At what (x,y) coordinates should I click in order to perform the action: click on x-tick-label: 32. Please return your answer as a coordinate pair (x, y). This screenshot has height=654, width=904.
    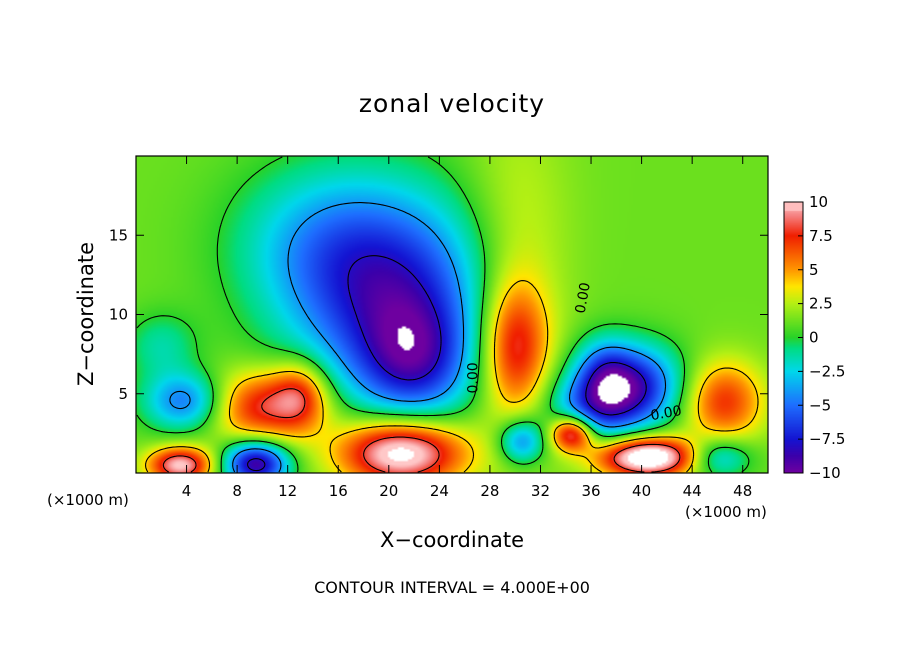
    Looking at the image, I should click on (540, 491).